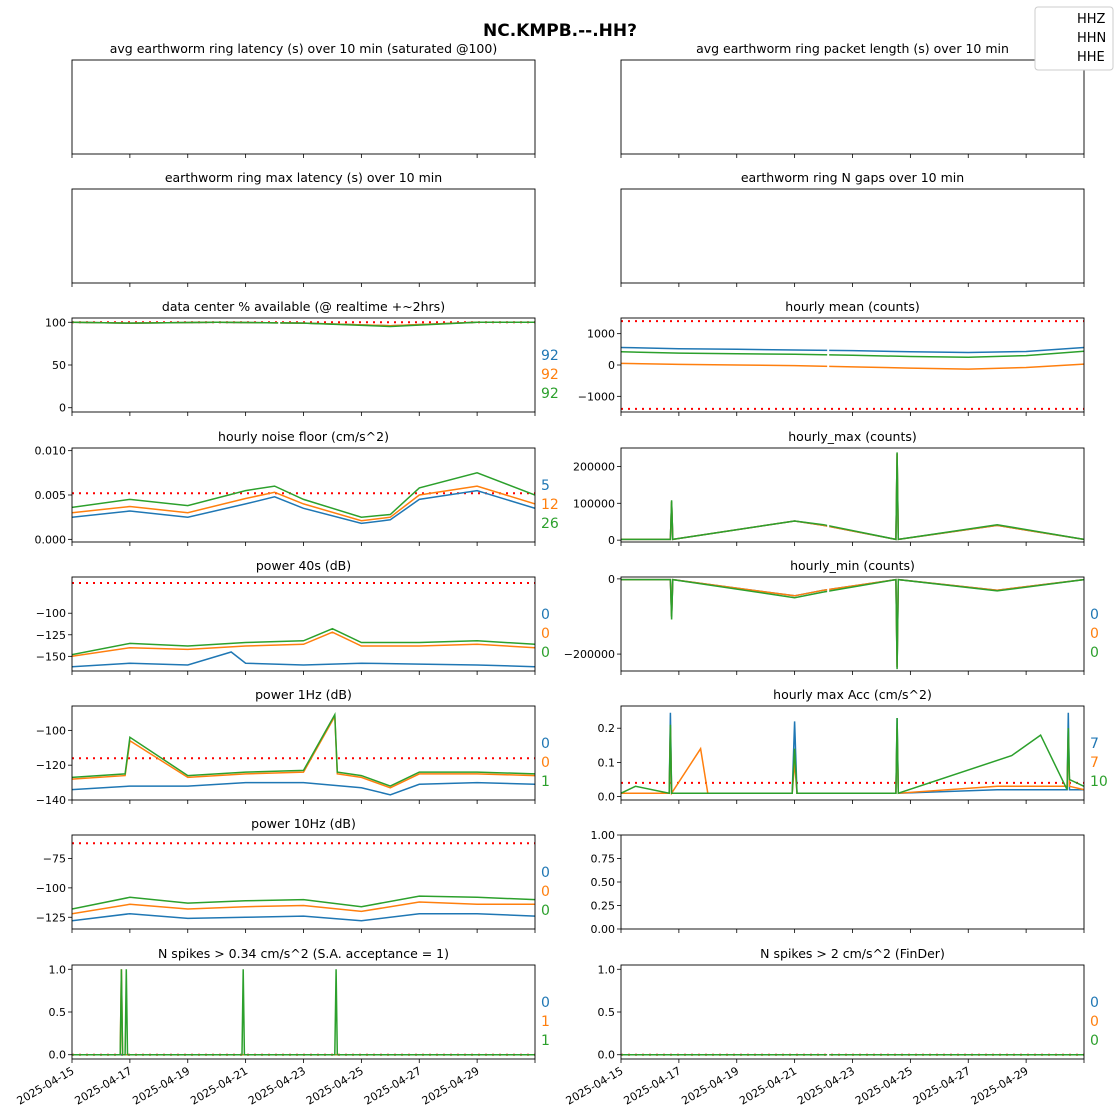  What do you see at coordinates (942, 1085) in the screenshot?
I see `x-tick-label: 2025-04-27` at bounding box center [942, 1085].